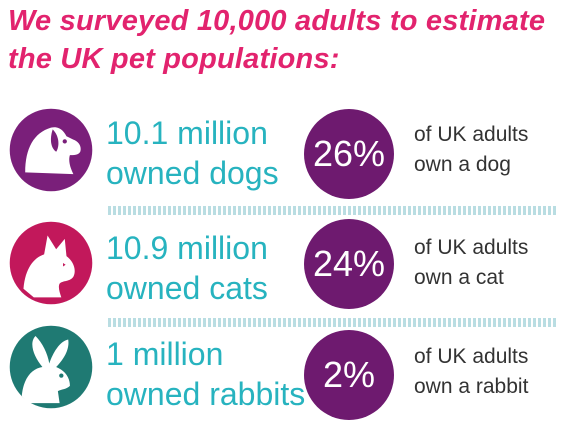 The width and height of the screenshot is (570, 432). Describe the element at coordinates (187, 288) in the screenshot. I see `cat-count-line-2: owned cats` at that location.